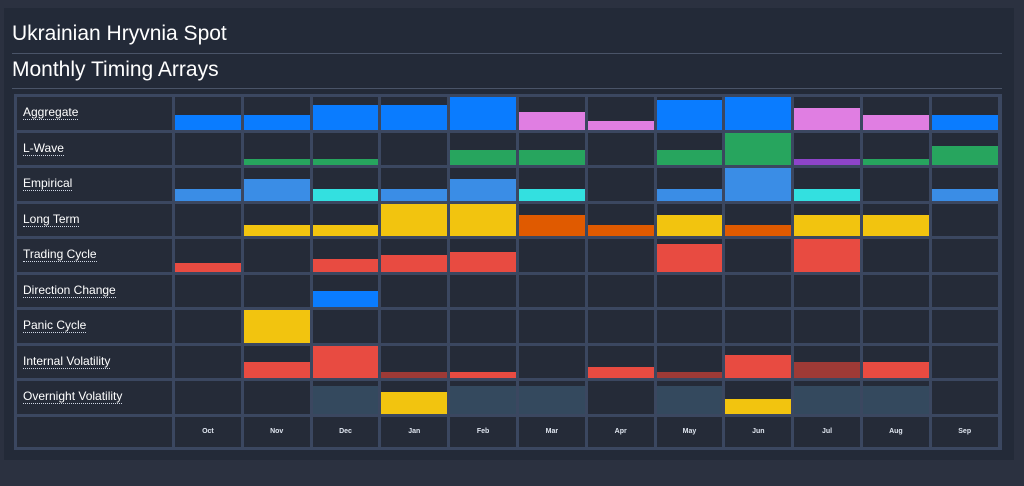 This screenshot has width=1024, height=486. What do you see at coordinates (94, 361) in the screenshot?
I see `row-label-cell: Internal Volatility` at bounding box center [94, 361].